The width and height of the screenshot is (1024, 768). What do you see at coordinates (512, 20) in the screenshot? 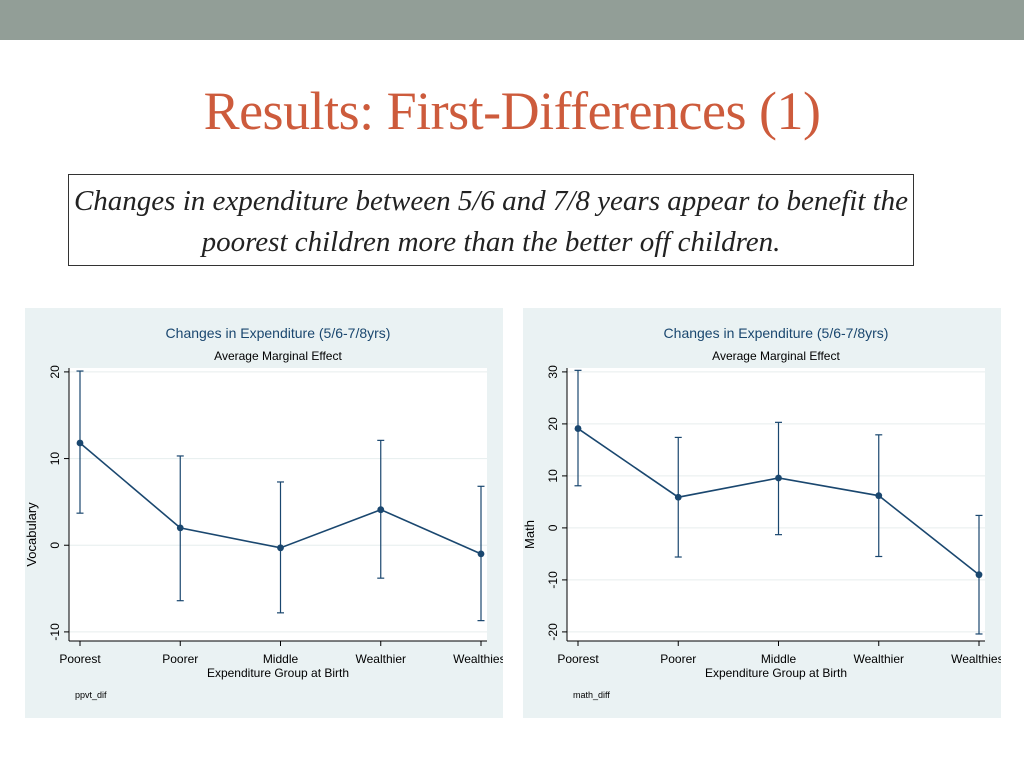
I see `top-bar` at bounding box center [512, 20].